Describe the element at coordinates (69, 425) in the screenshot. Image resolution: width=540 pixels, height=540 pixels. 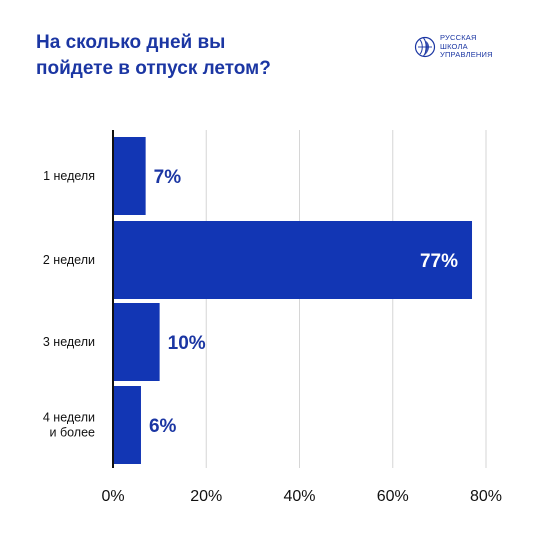
I see `category-label-4: 4 недели и более` at that location.